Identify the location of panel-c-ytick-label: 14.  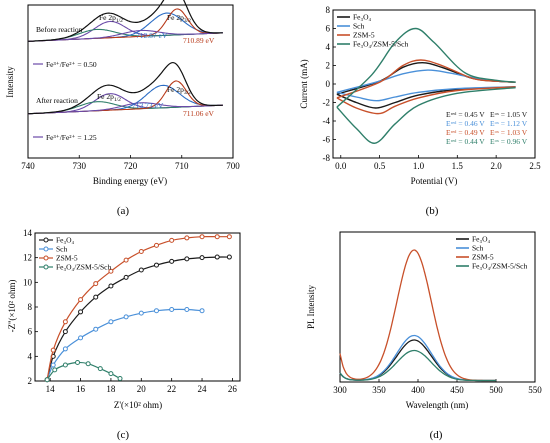
(28, 233).